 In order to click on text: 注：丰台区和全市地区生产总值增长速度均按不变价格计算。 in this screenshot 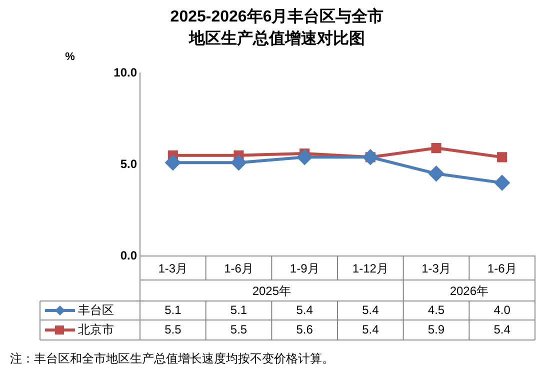, I will do `click(172, 358)`.